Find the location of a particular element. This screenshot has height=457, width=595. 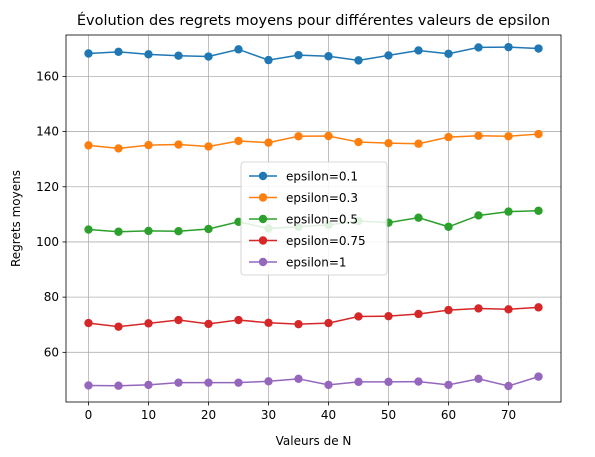

legend-label: epsilon=0.3 is located at coordinates (322, 198).